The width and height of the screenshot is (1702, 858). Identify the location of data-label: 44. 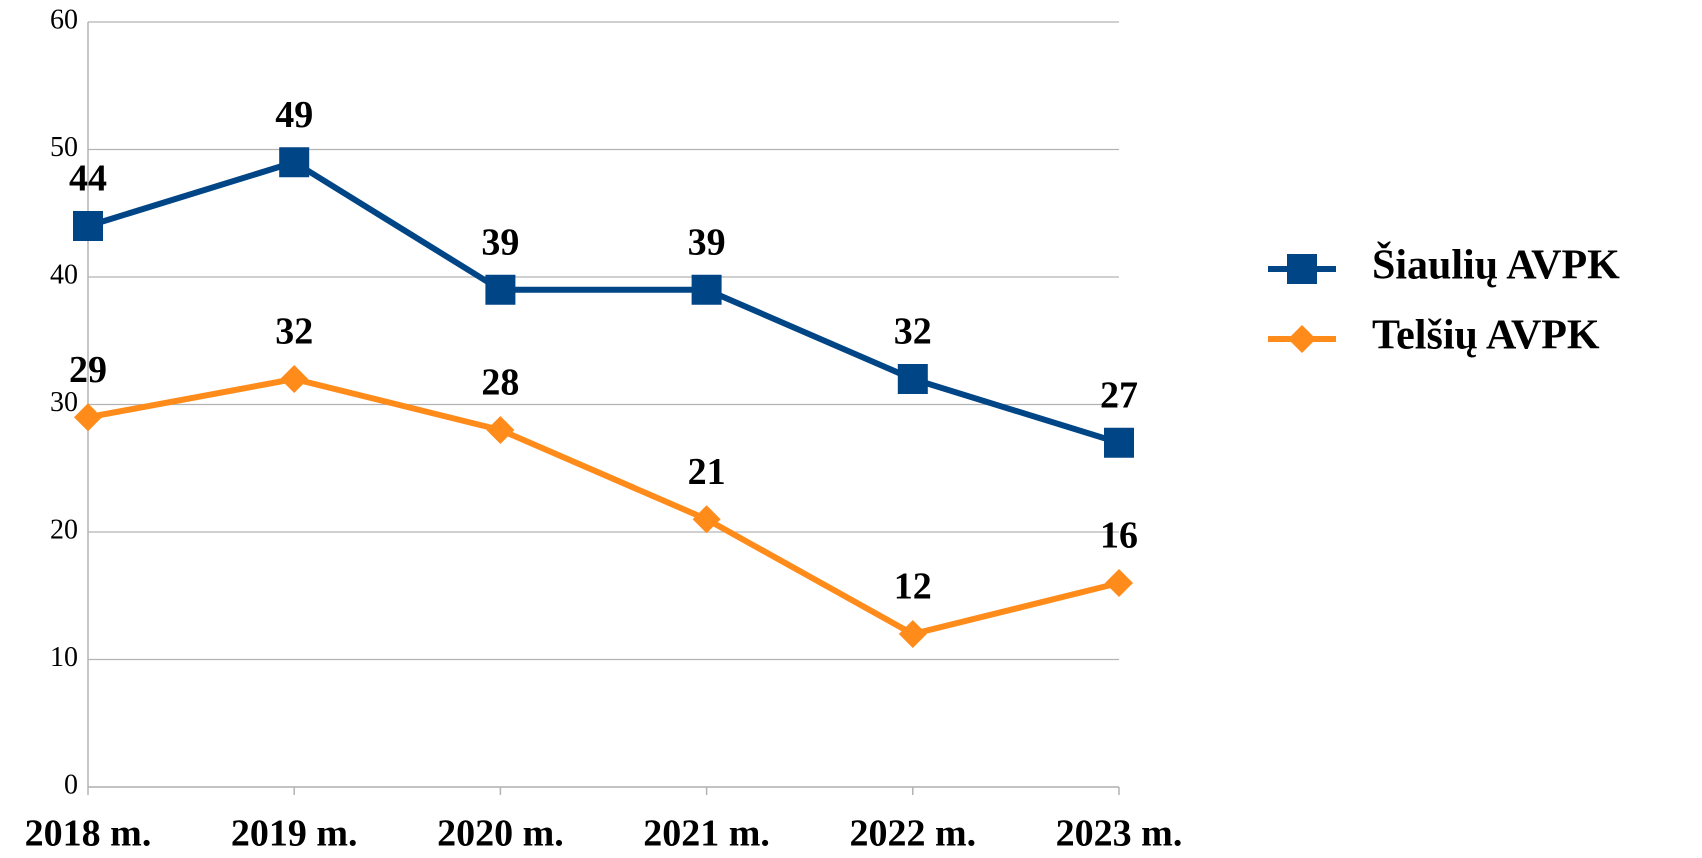
(88, 179).